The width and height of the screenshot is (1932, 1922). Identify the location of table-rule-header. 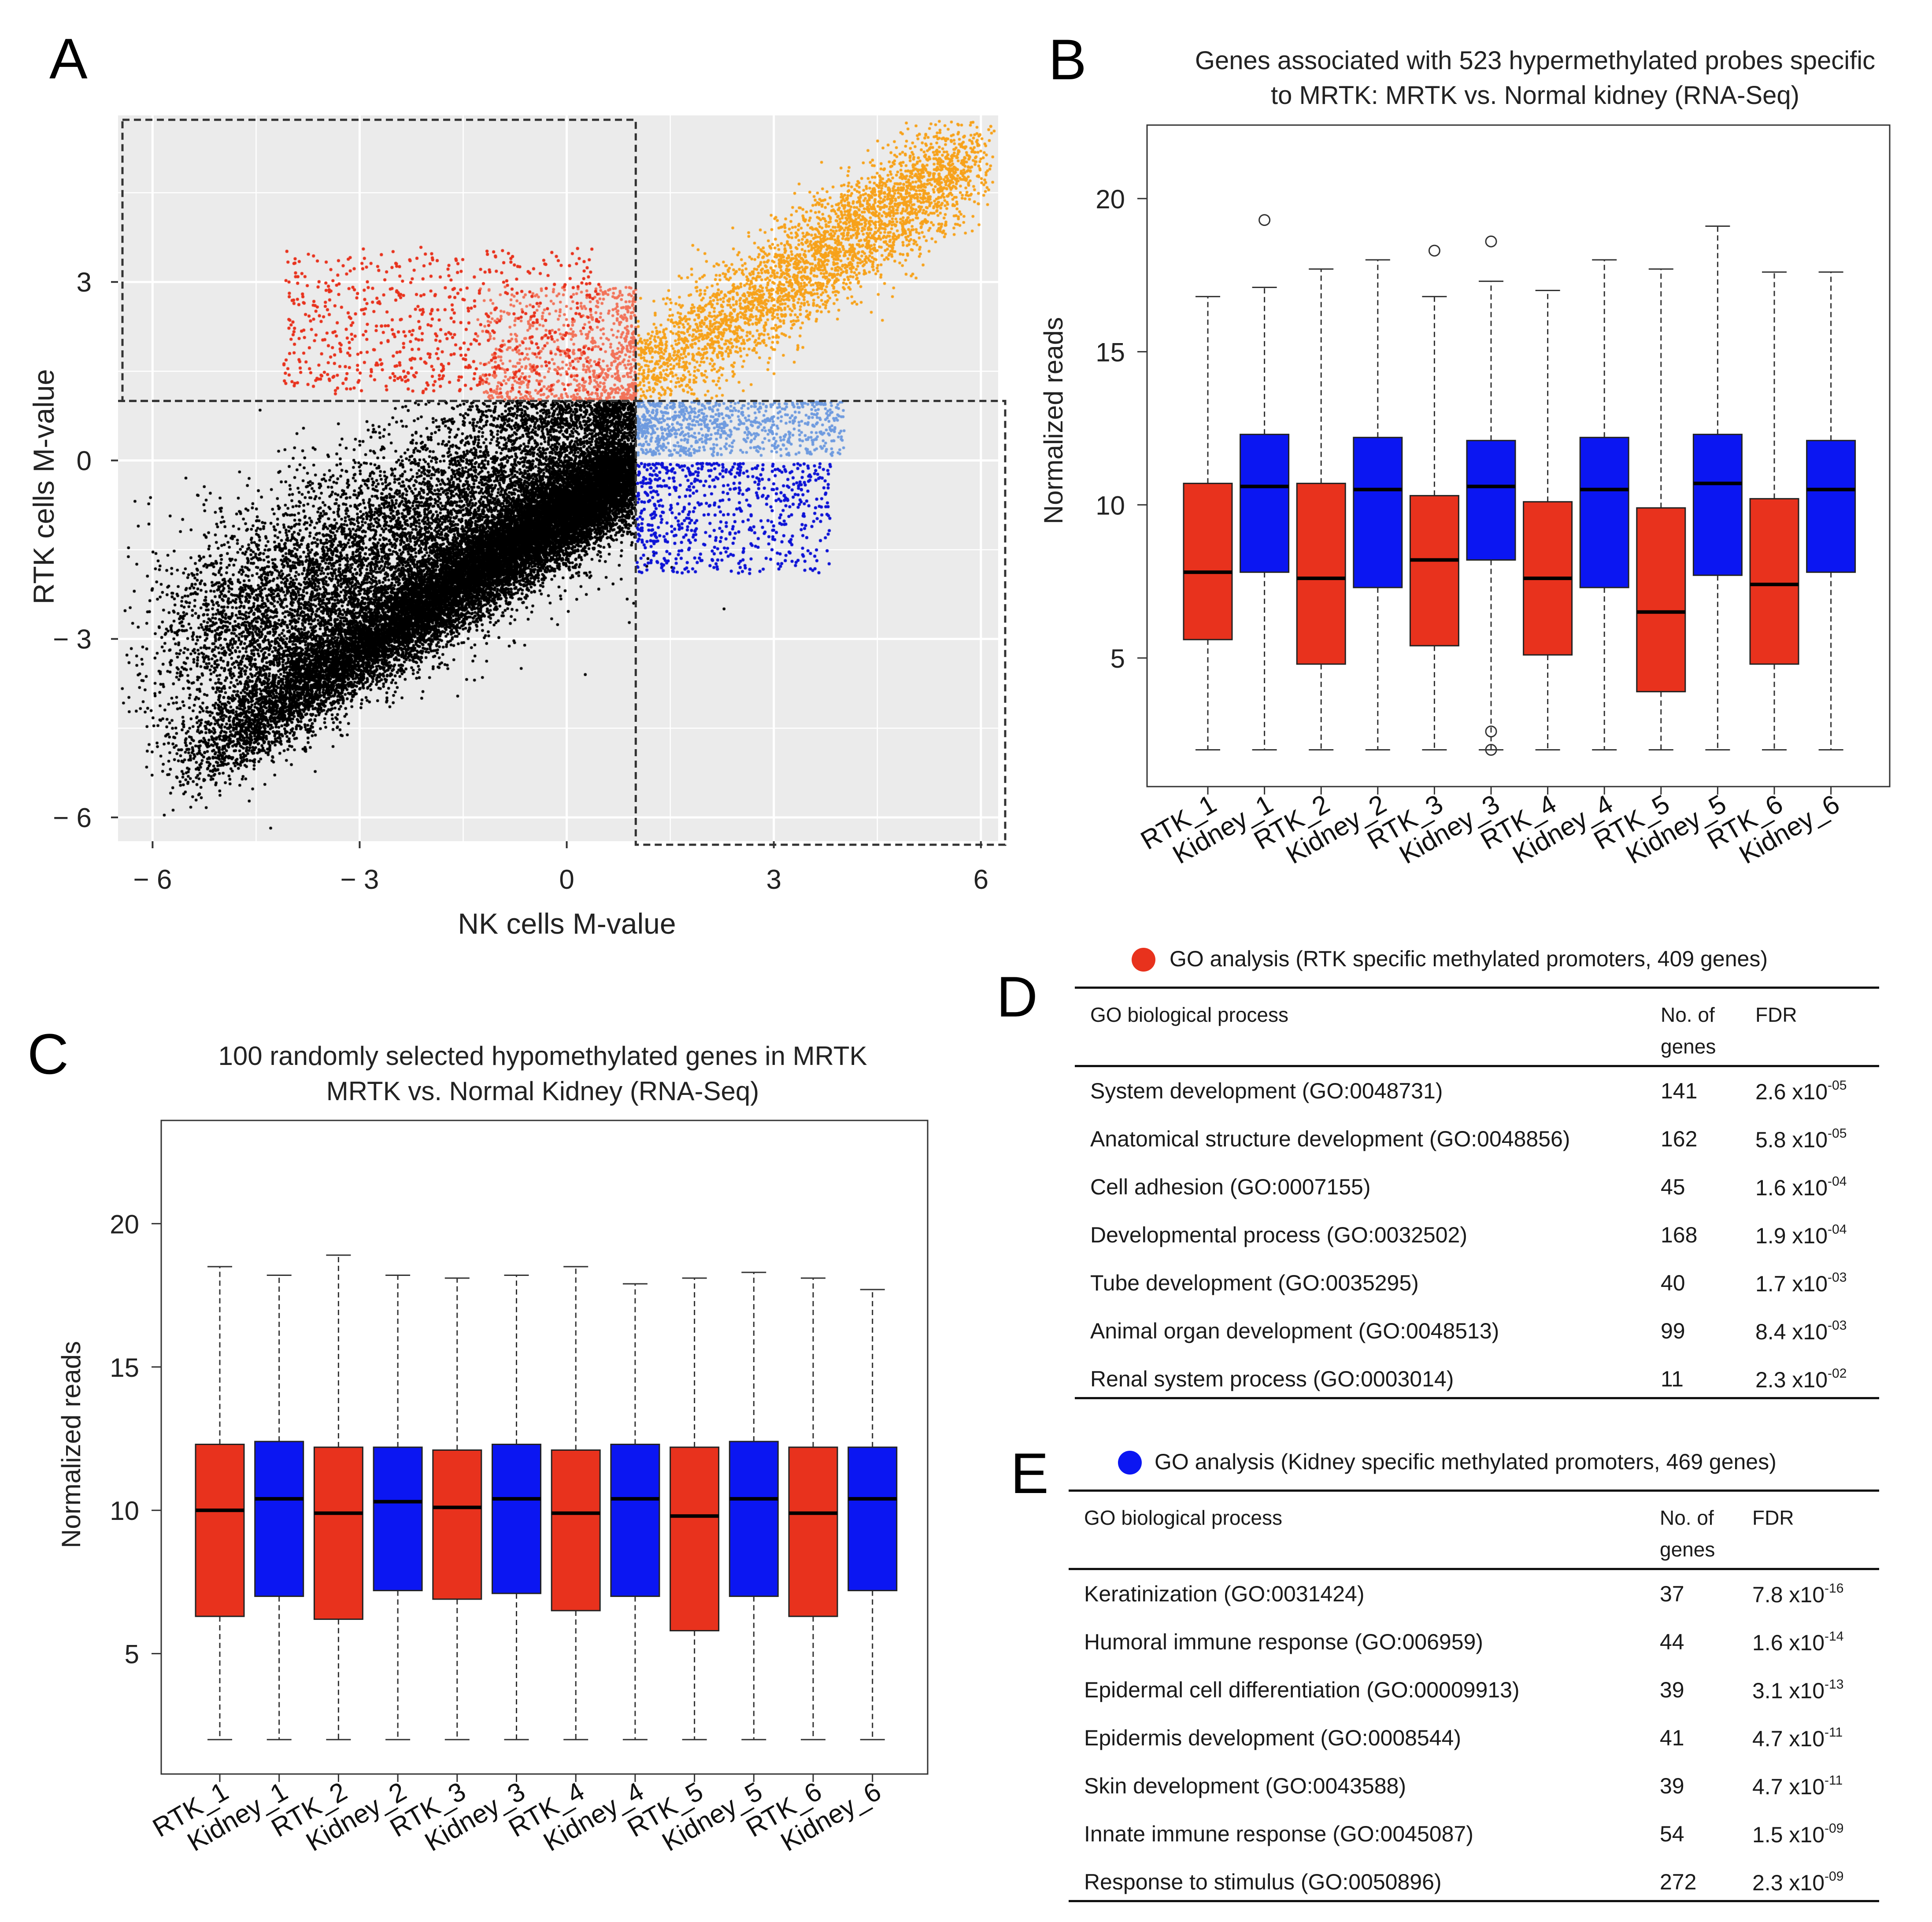
(1474, 1569).